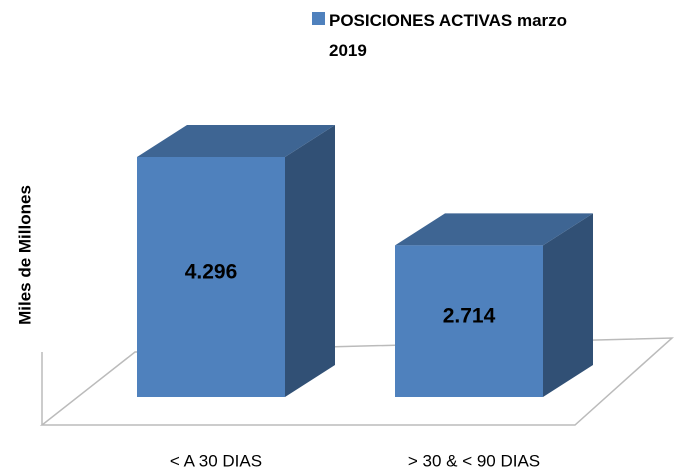 This screenshot has width=677, height=474. What do you see at coordinates (24, 255) in the screenshot?
I see `y-axis-label: Miles de Millones` at bounding box center [24, 255].